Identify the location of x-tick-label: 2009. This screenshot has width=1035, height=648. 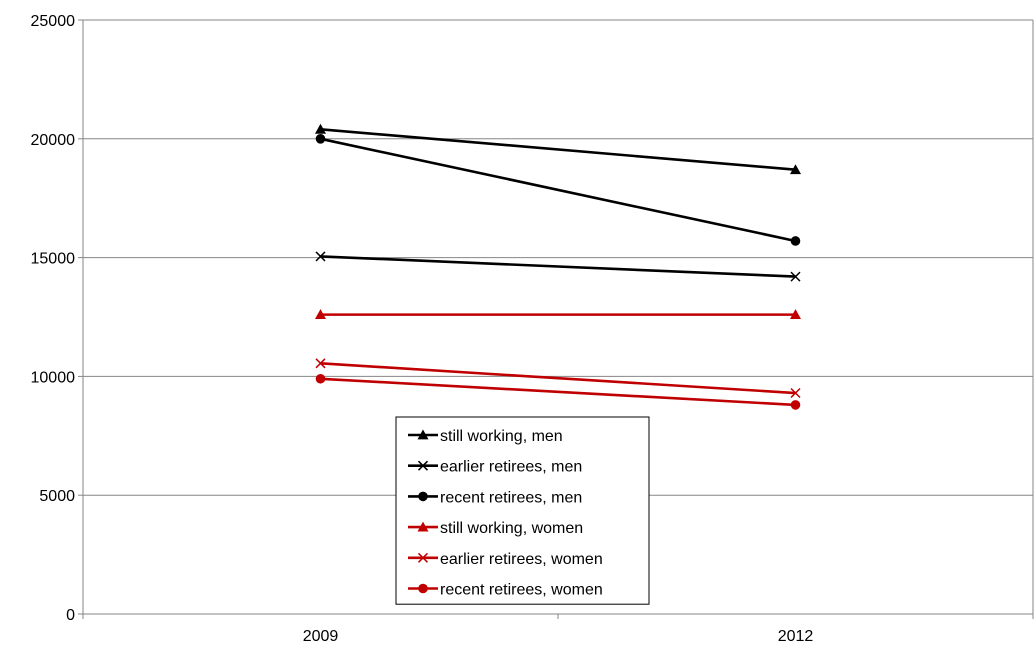
(321, 636).